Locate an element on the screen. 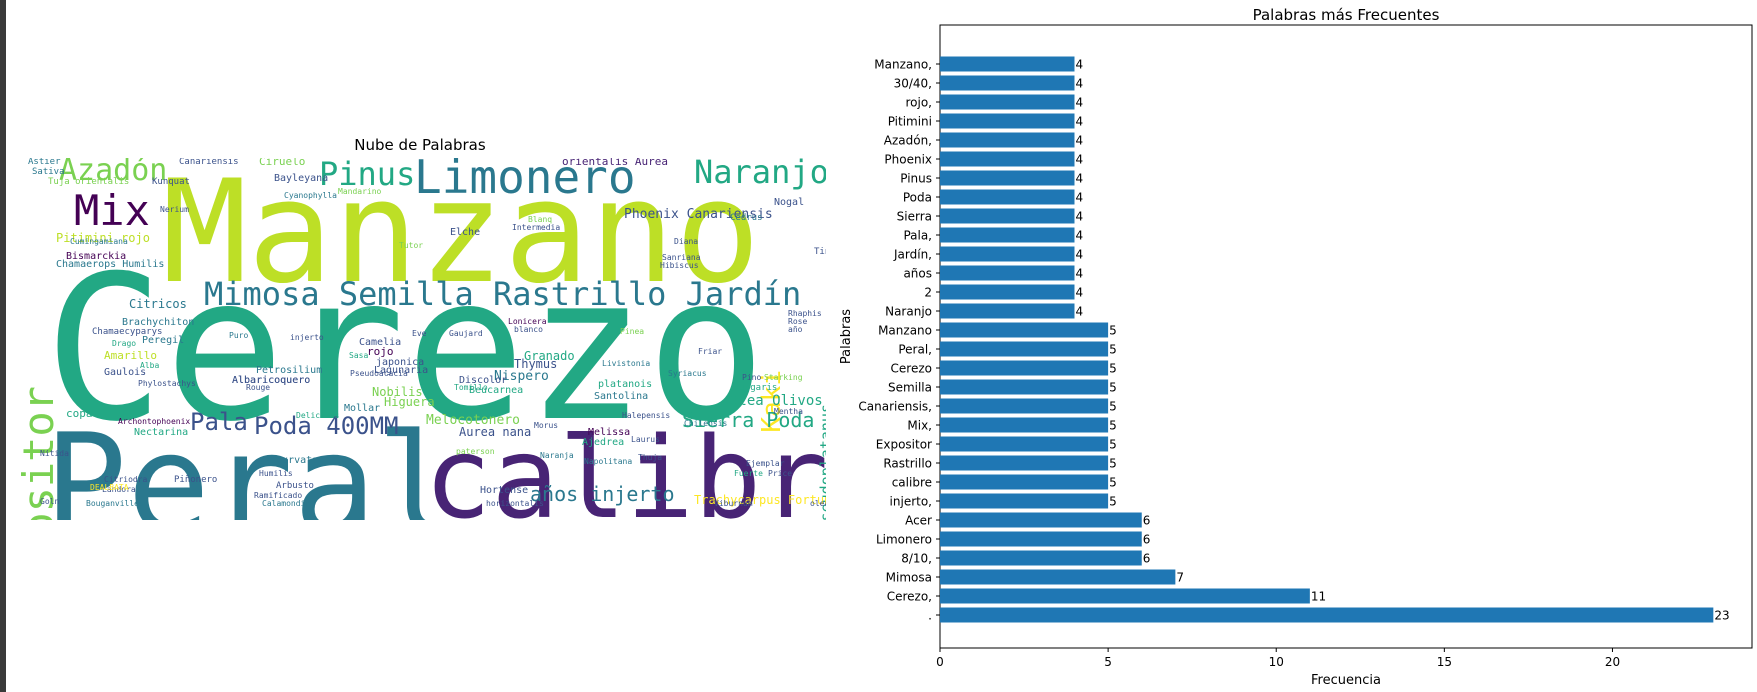  wordcloud-word: Mentha is located at coordinates (788, 411).